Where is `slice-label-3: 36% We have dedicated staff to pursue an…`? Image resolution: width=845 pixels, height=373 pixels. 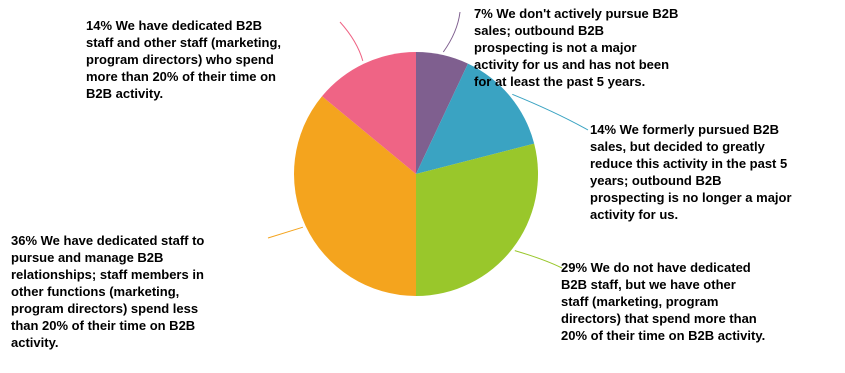 slice-label-3: 36% We have dedicated staff to pursue an… is located at coordinates (108, 291).